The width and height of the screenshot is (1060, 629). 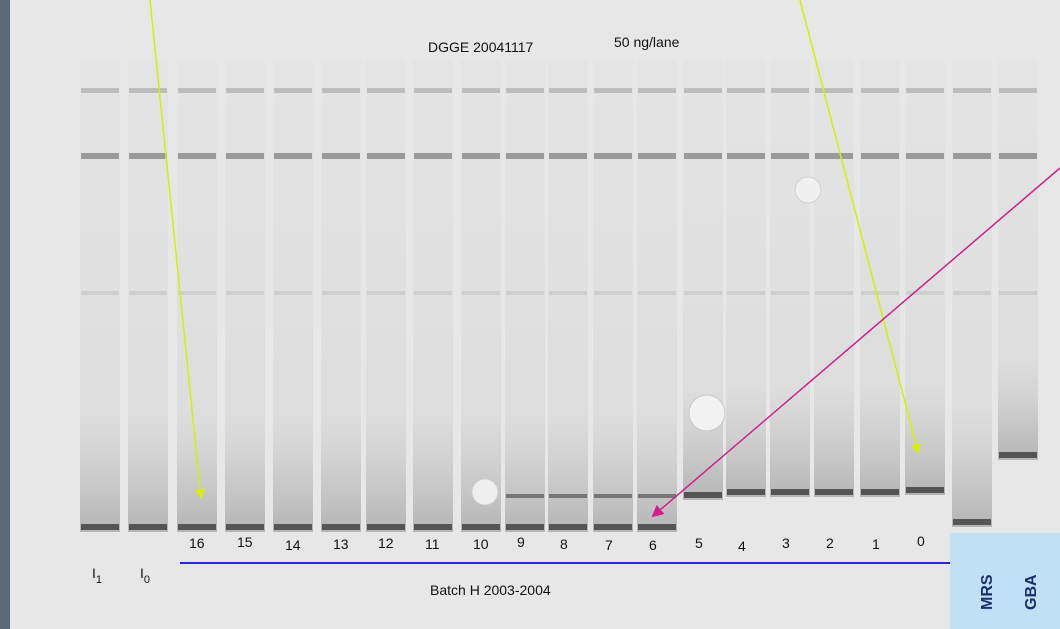 I want to click on lane-label: 7, so click(x=609, y=545).